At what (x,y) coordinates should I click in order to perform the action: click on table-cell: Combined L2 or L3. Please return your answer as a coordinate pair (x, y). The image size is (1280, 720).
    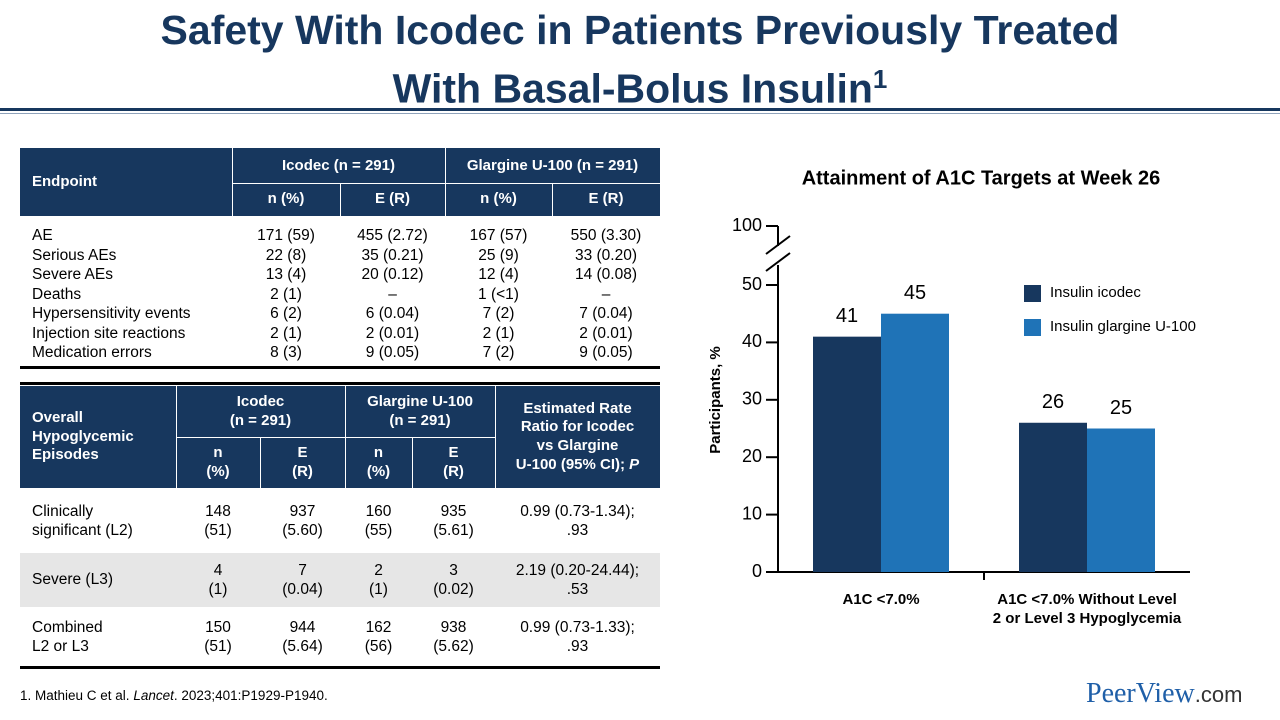
    Looking at the image, I should click on (98, 637).